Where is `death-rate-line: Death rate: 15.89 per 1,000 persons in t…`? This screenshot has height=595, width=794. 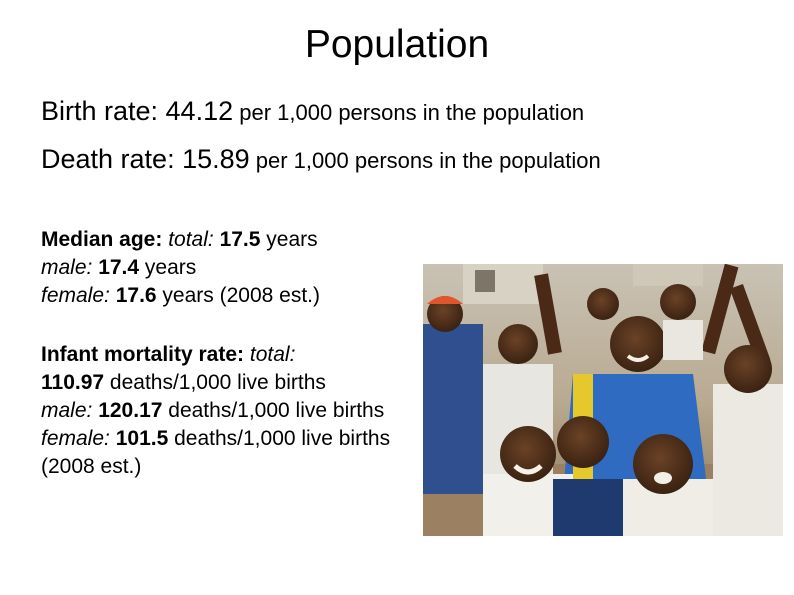
death-rate-line: Death rate: 15.89 per 1,000 persons in t… is located at coordinates (321, 159).